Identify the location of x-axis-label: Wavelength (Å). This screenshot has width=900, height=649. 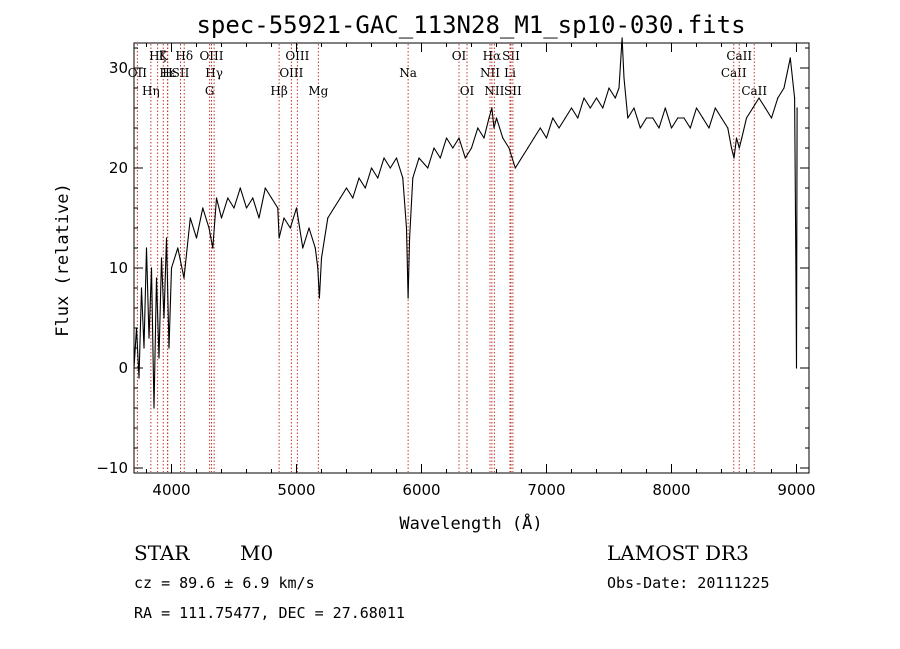
(470, 523).